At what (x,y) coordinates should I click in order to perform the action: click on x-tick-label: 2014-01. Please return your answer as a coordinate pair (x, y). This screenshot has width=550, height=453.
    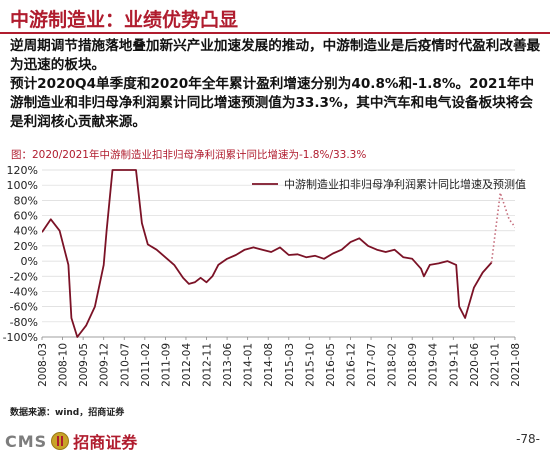
    Looking at the image, I should click on (249, 365).